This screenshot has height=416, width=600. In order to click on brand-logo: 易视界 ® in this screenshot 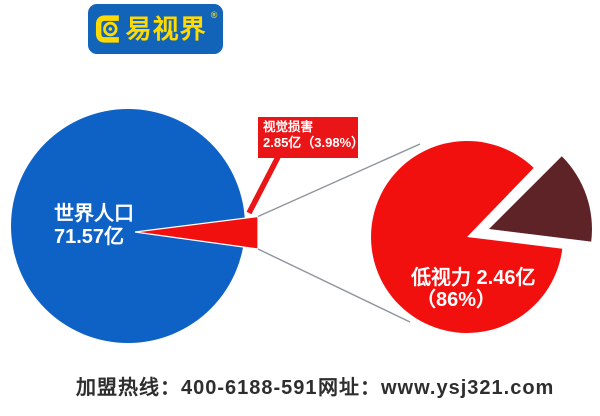, I will do `click(155, 29)`.